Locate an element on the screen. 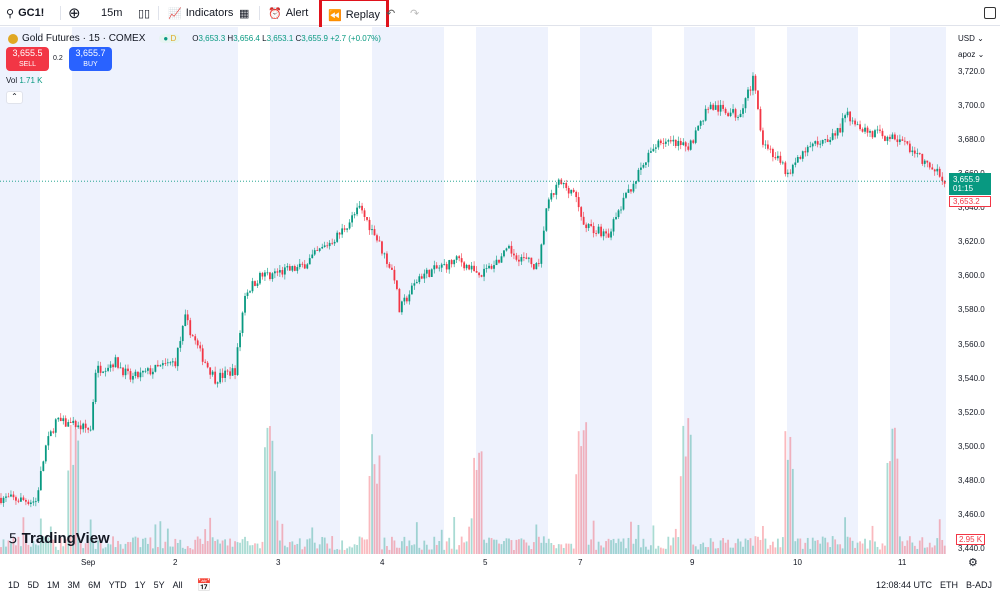 The width and height of the screenshot is (1000, 596). range-button-5d: 5D is located at coordinates (33, 585).